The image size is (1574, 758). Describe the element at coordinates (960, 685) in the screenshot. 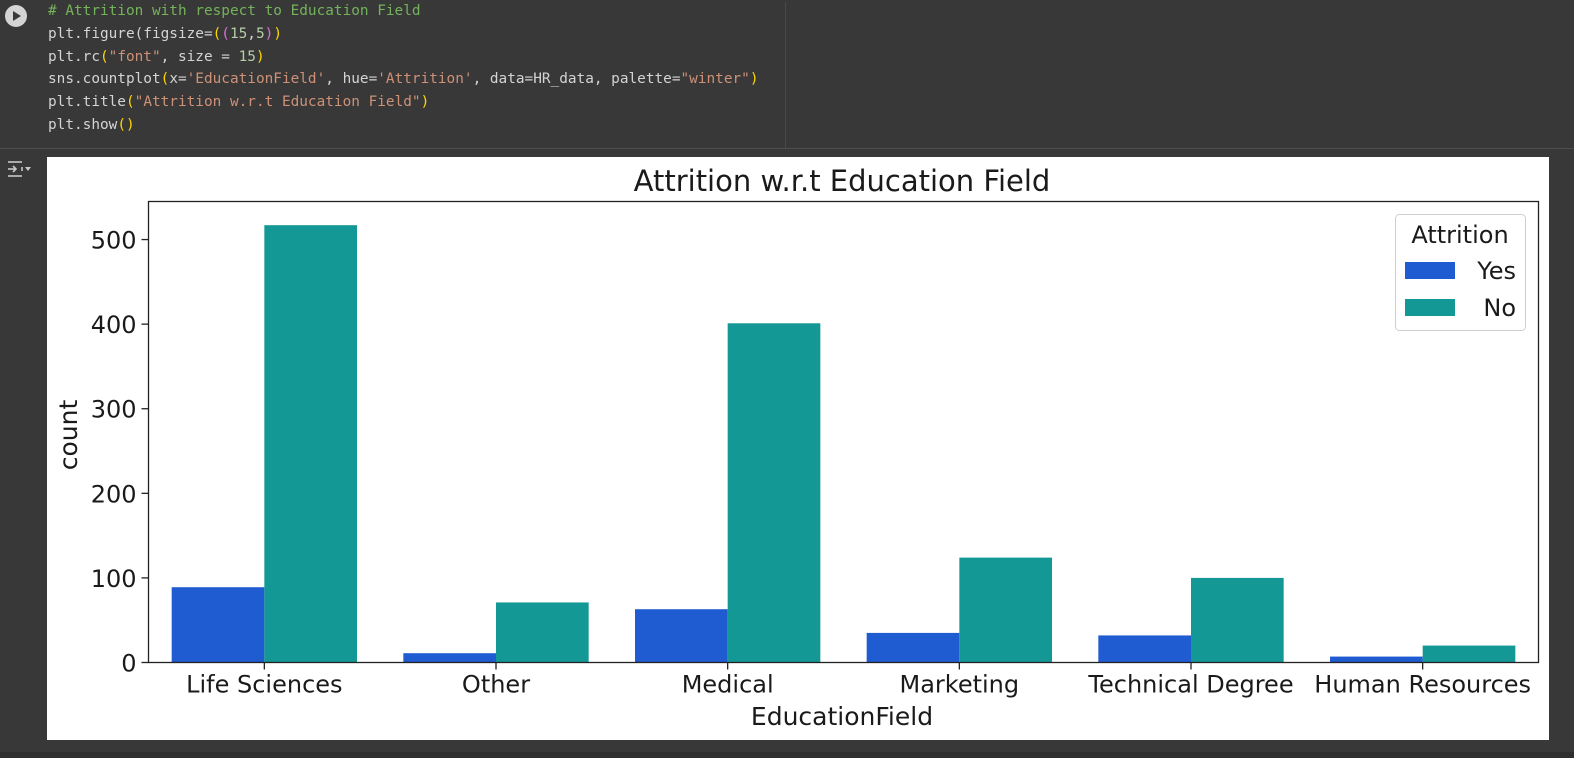

I see `x-tick-label: Marketing` at that location.